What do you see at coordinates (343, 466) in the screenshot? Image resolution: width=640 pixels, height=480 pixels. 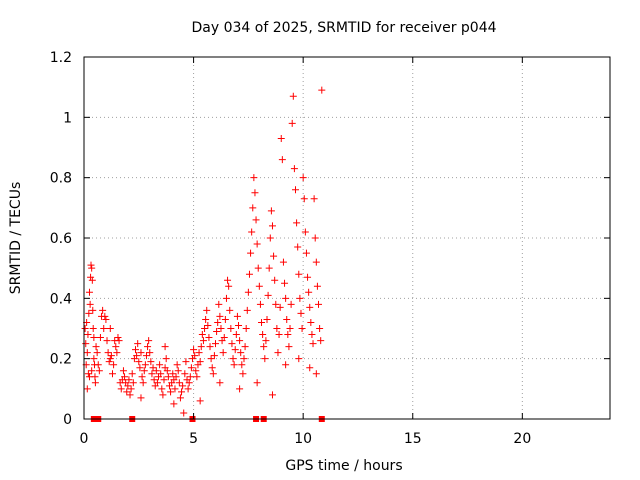 I see `x-axis-label: GPS time / hours` at bounding box center [343, 466].